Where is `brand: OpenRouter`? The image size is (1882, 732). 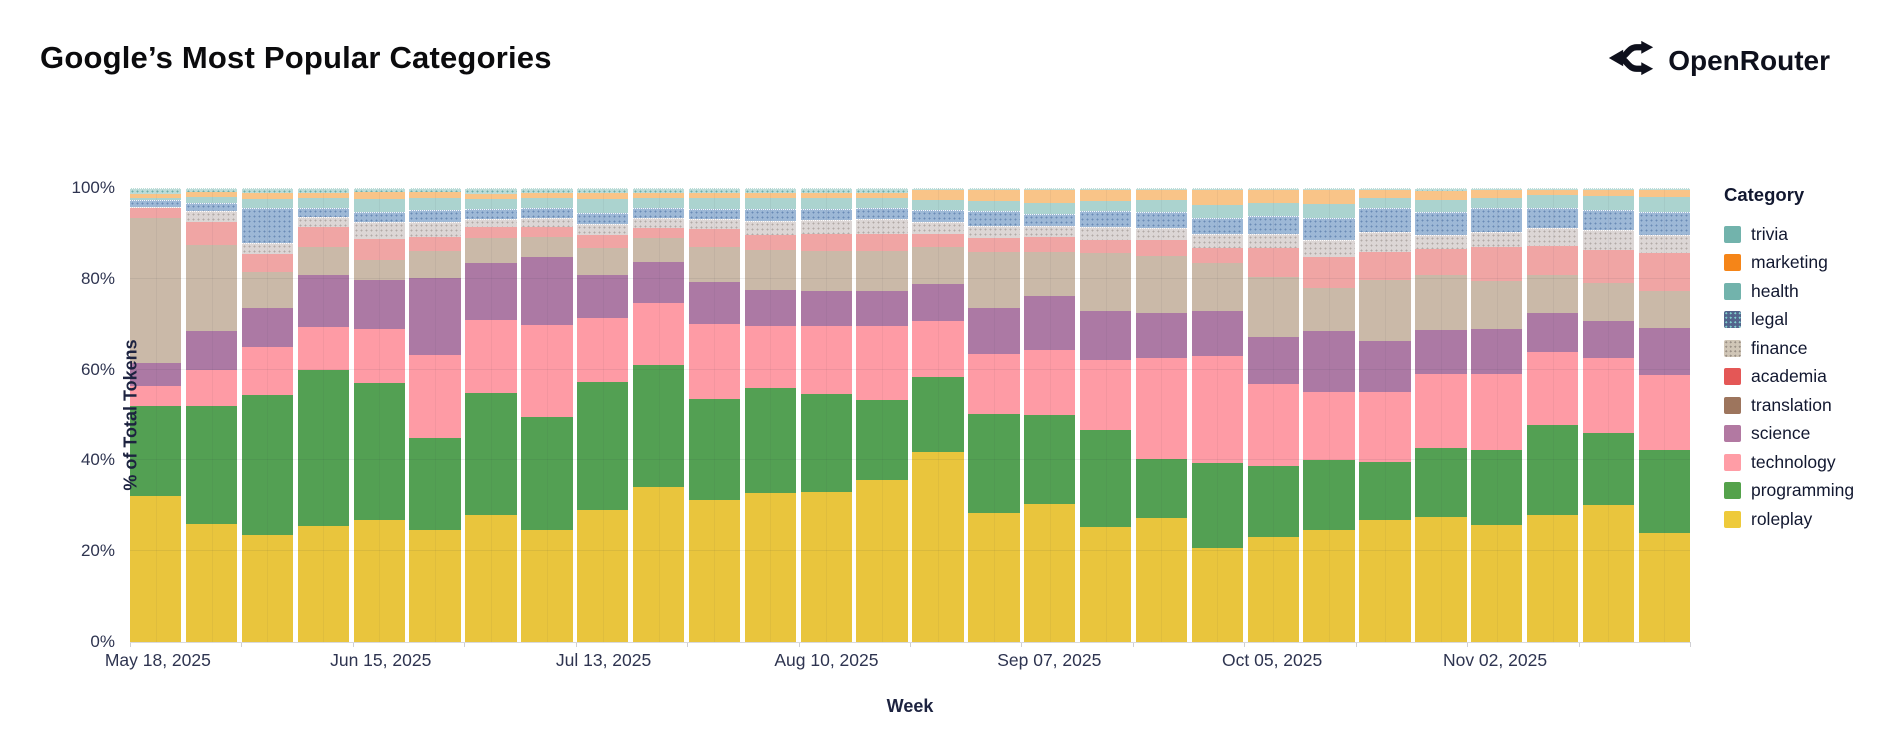 brand: OpenRouter is located at coordinates (1719, 60).